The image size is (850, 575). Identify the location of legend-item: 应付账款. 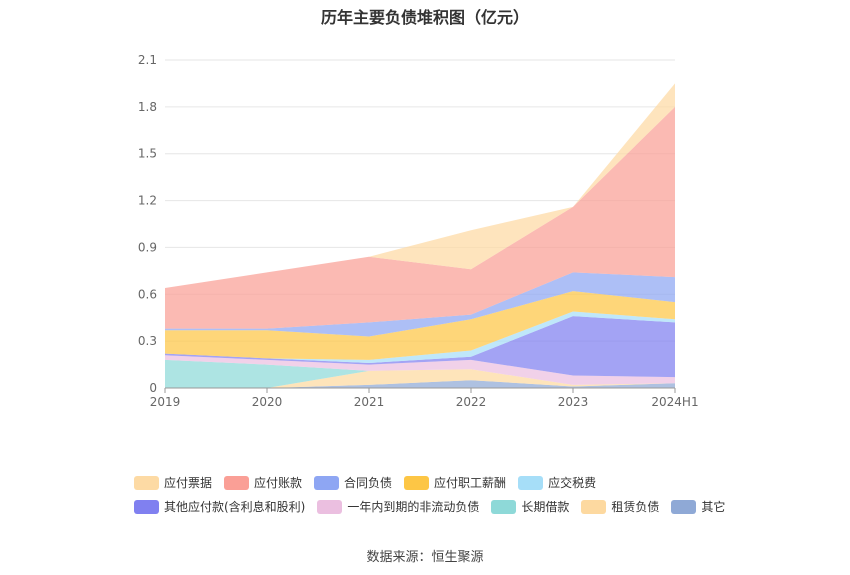
(263, 482).